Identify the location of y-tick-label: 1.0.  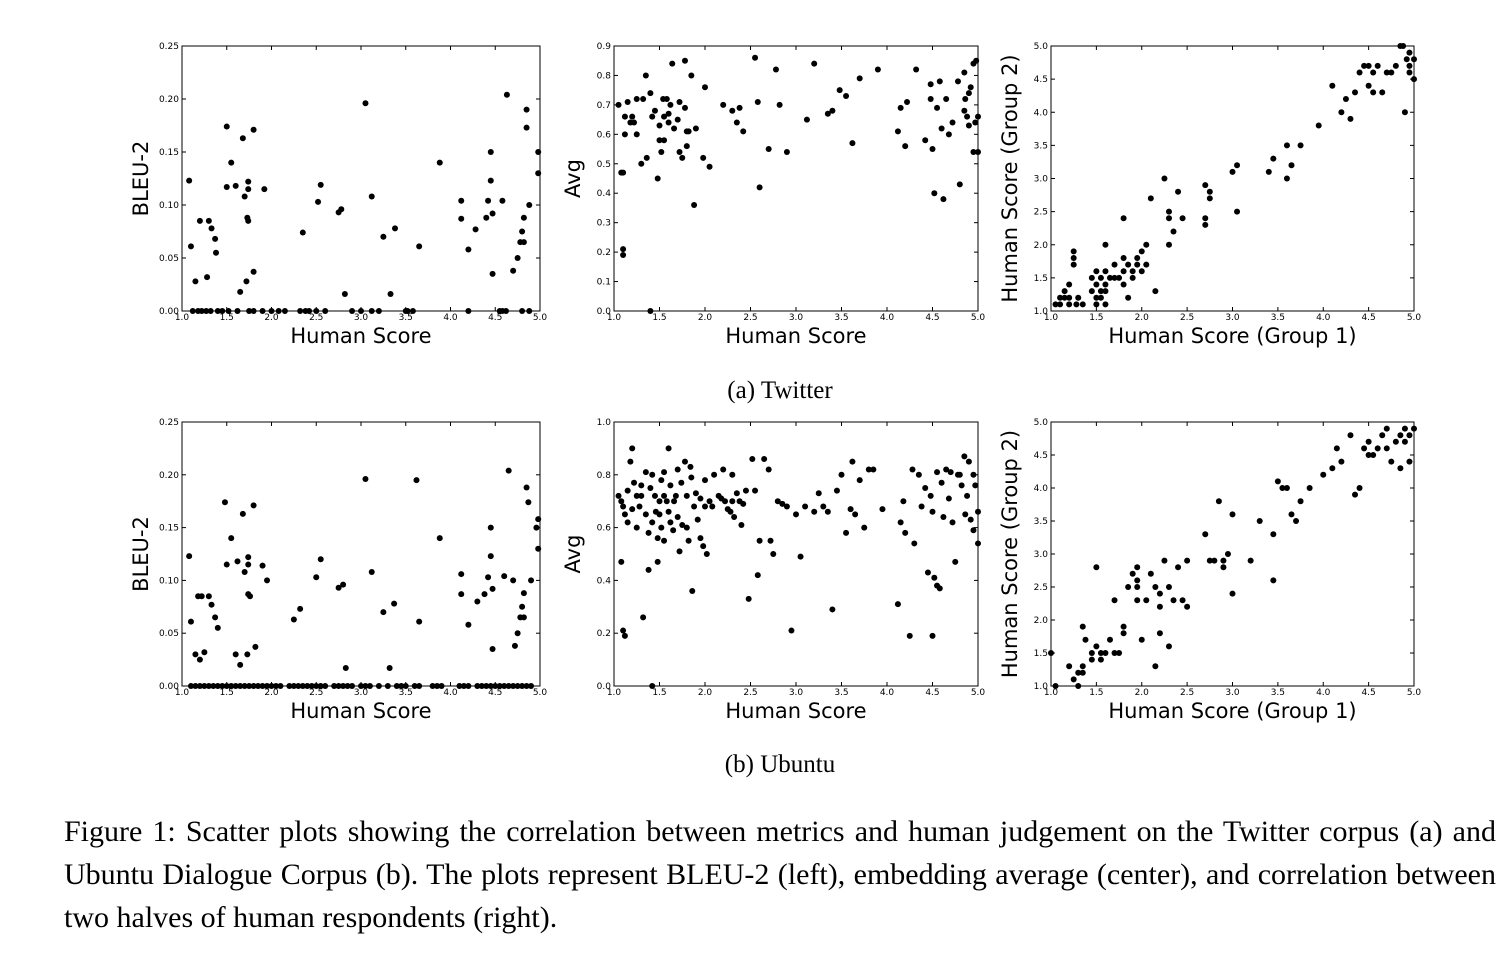
(1041, 312).